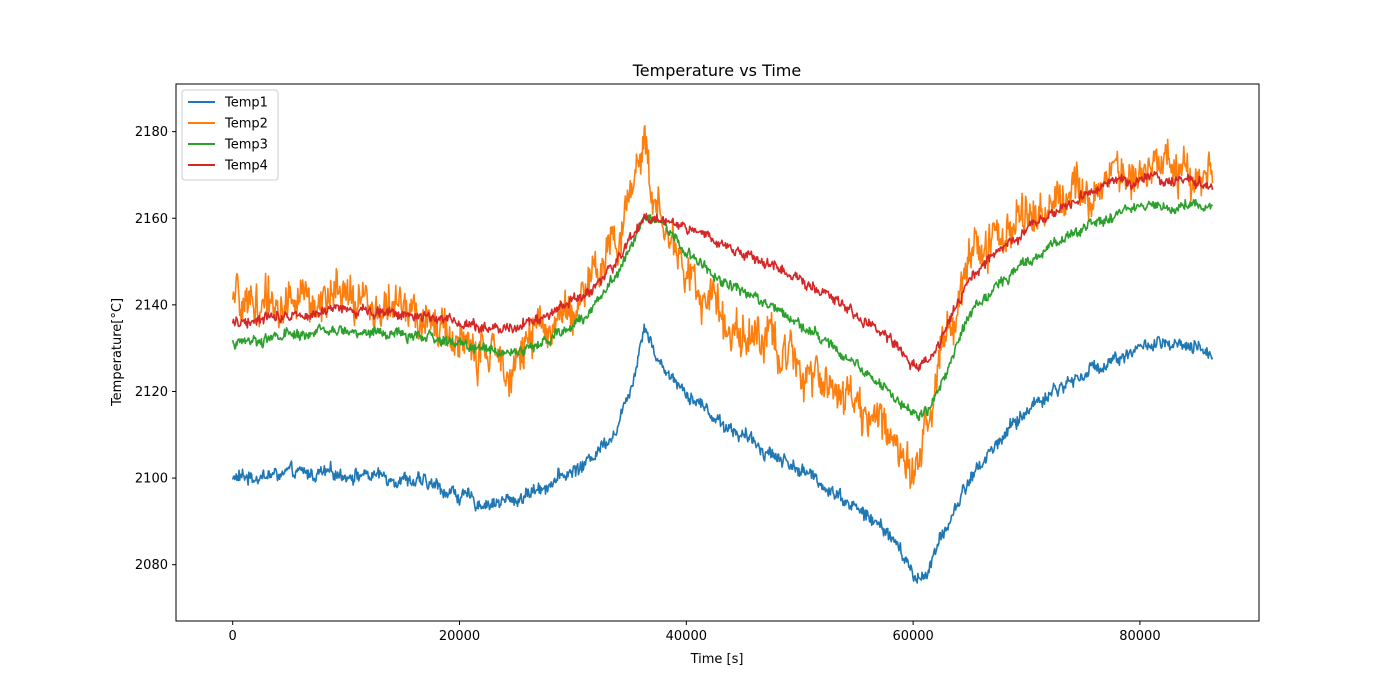  Describe the element at coordinates (151, 219) in the screenshot. I see `y-tick-label: 2160` at that location.